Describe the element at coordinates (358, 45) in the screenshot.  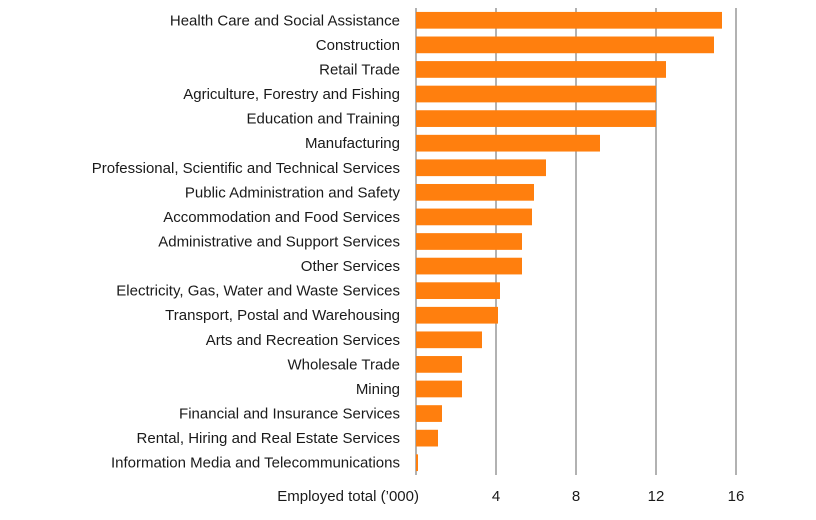
I see `category-label: Construction` at that location.